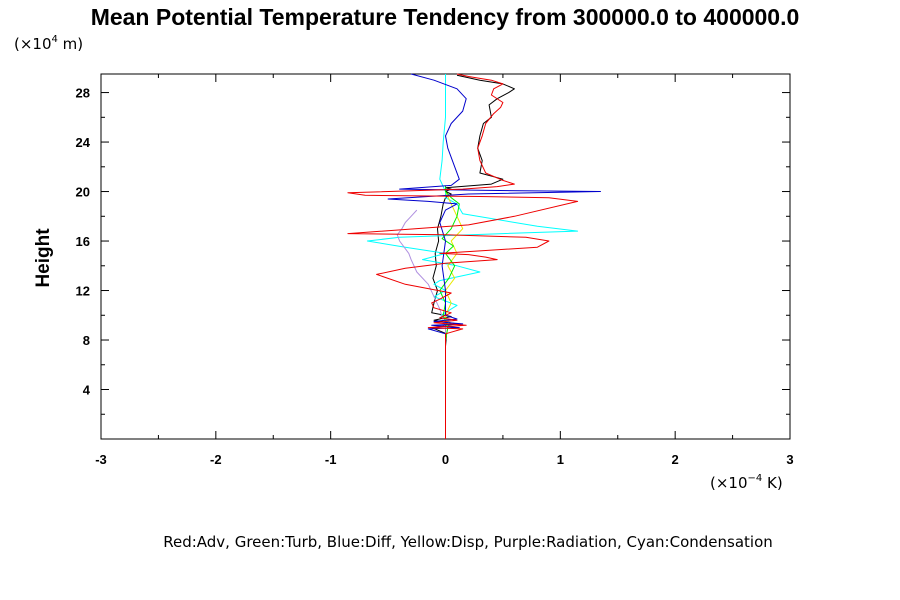  I want to click on y-tick-label: 8, so click(86, 340).